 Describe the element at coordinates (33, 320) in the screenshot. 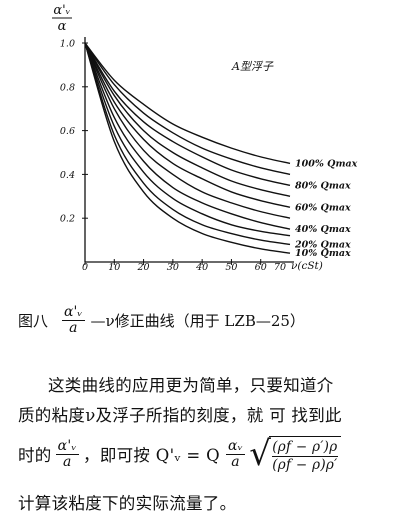

I see `caption-prefix: 图八` at that location.